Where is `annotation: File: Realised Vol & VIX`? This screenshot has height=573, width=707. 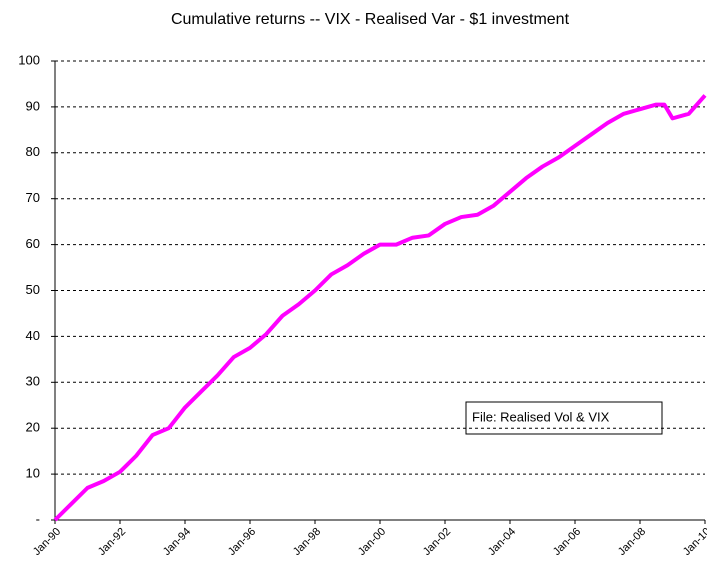 annotation: File: Realised Vol & VIX is located at coordinates (541, 416).